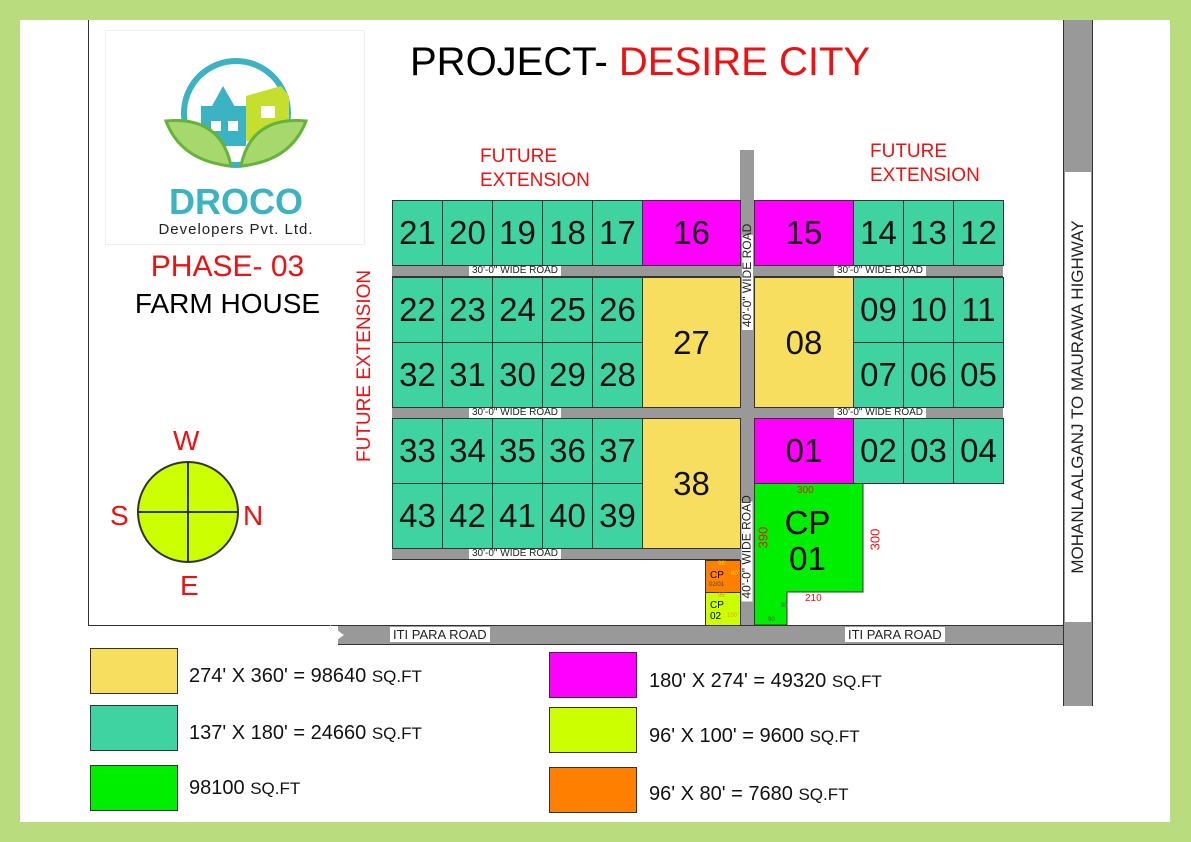 The height and width of the screenshot is (842, 1191). I want to click on plot-09: 09, so click(878, 310).